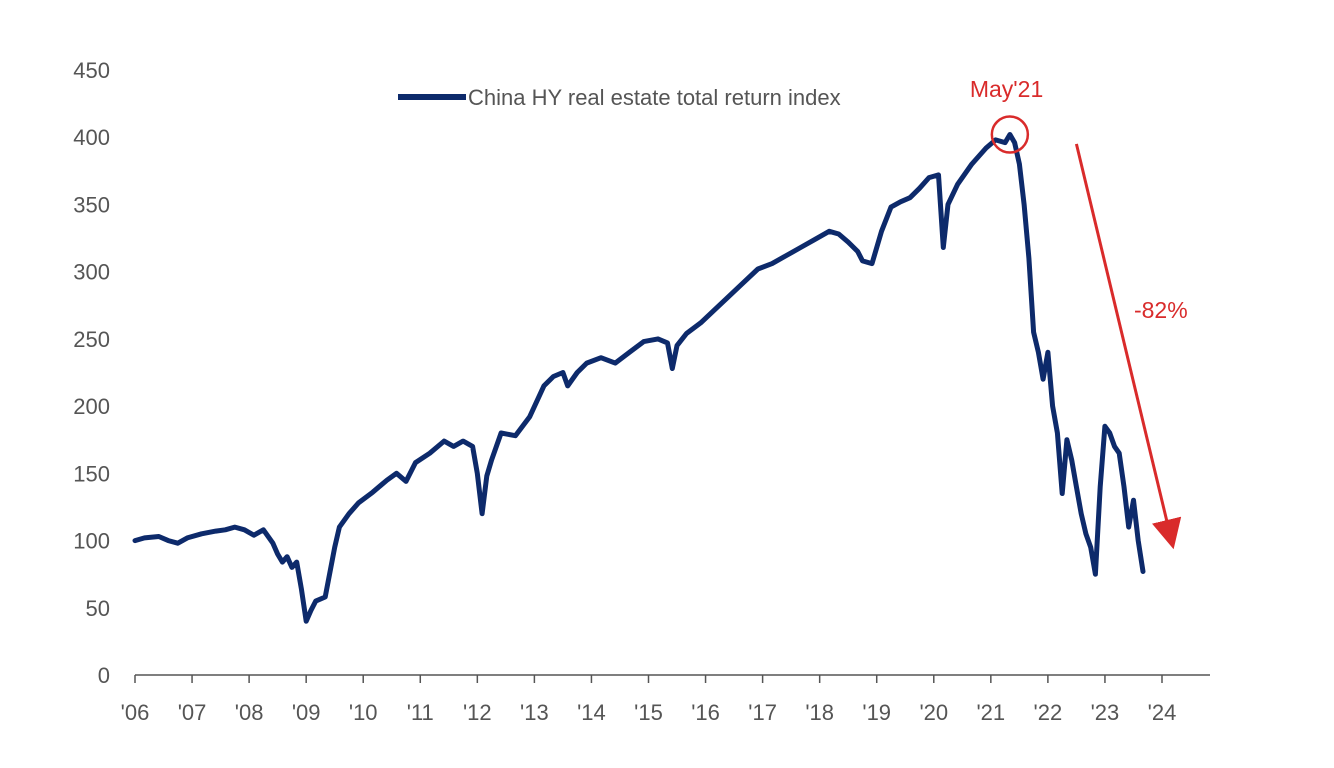 This screenshot has height=768, width=1334. I want to click on y-tick-label: 350, so click(91, 204).